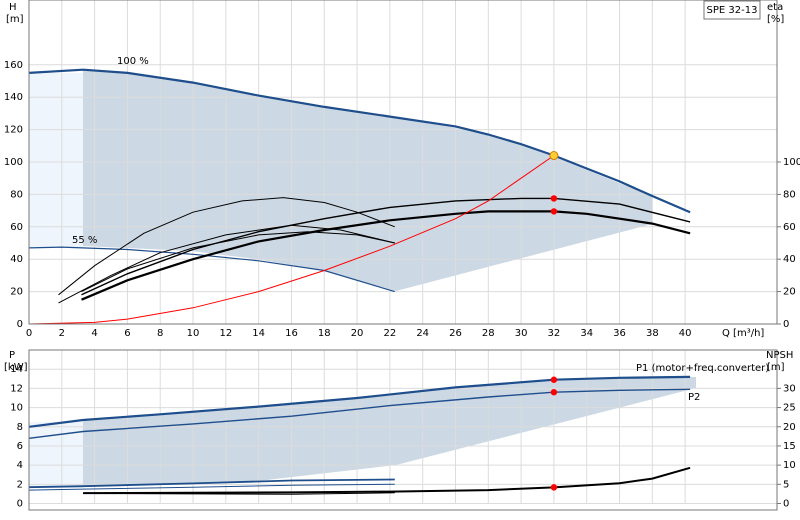  What do you see at coordinates (16, 292) in the screenshot?
I see `y-tick-label: 20` at bounding box center [16, 292].